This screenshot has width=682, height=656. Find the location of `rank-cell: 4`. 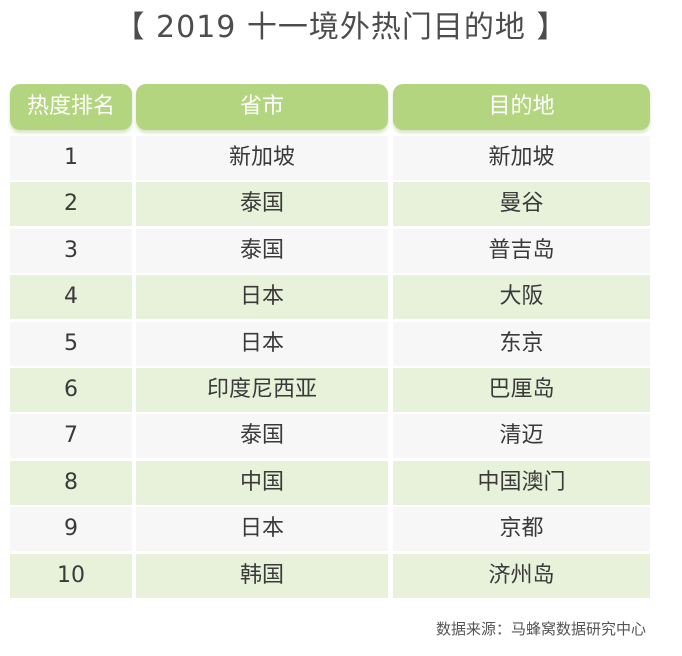

rank-cell: 4 is located at coordinates (71, 297).